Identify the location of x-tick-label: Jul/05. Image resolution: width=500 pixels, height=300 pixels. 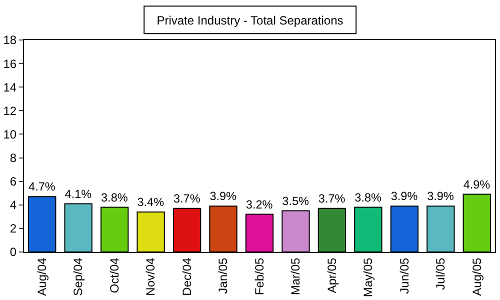
(441, 273).